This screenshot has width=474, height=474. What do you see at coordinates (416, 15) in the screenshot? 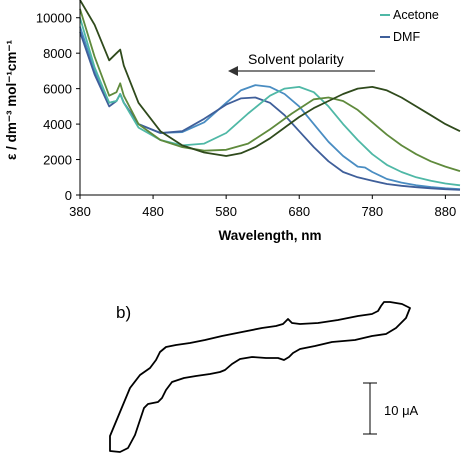
I see `legend-label-acetone: Acetone` at bounding box center [416, 15].